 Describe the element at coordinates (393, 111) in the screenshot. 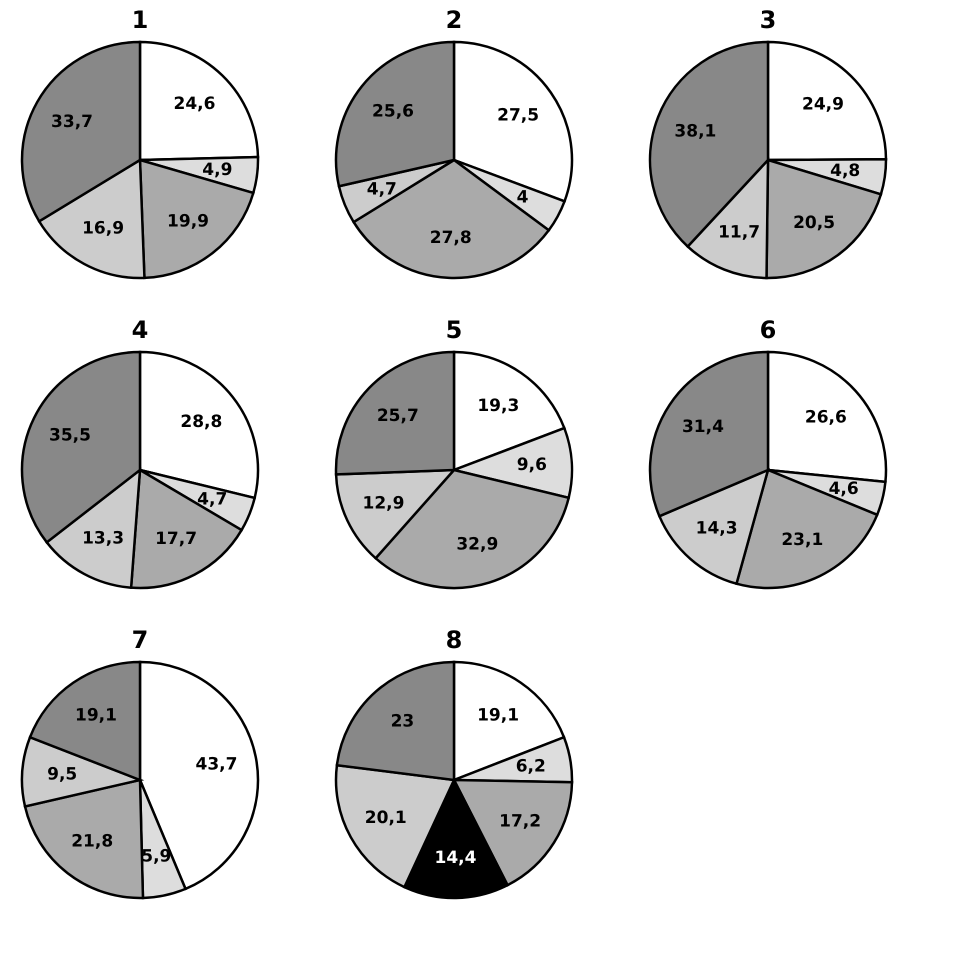

I see `data-label: 25,6` at that location.